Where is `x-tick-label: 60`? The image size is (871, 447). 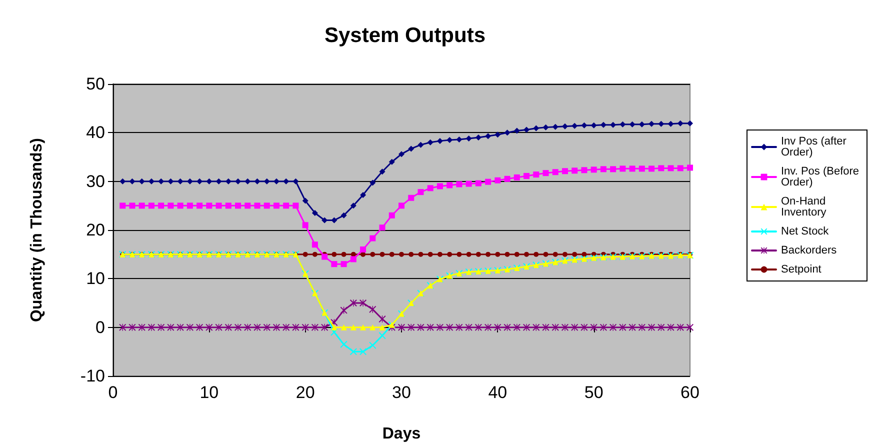
x-tick-label: 60 is located at coordinates (690, 392).